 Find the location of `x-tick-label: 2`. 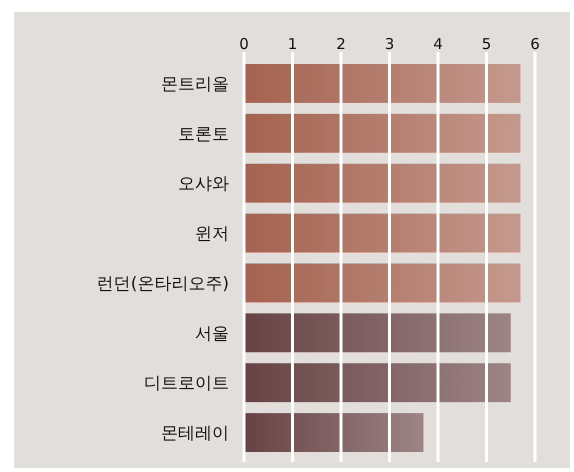

x-tick-label: 2 is located at coordinates (341, 44).